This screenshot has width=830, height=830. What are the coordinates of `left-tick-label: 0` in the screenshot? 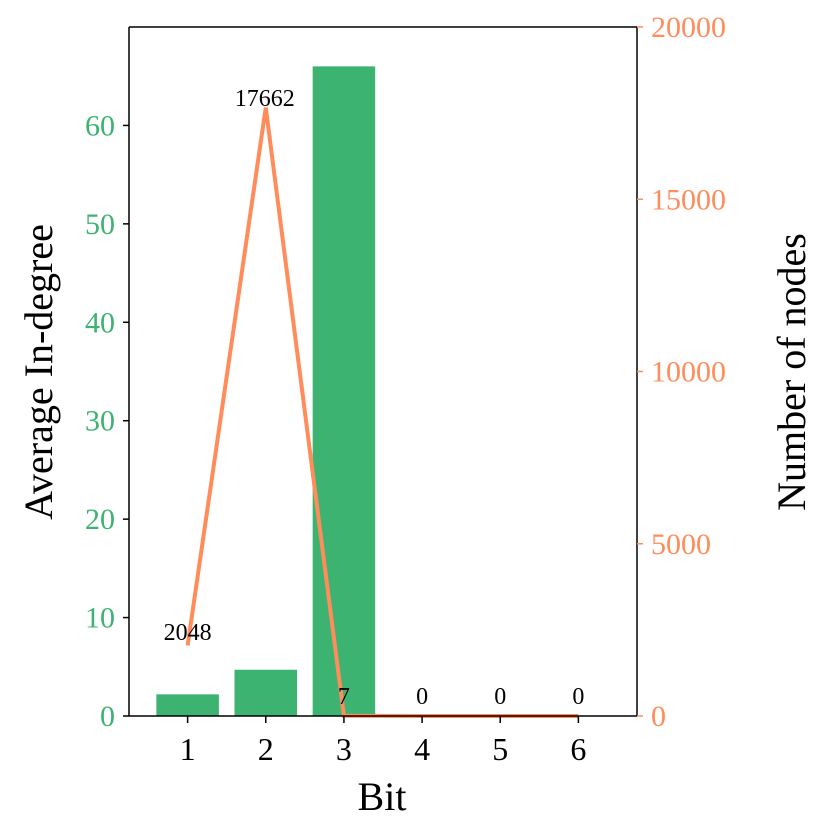 It's located at (107, 716).